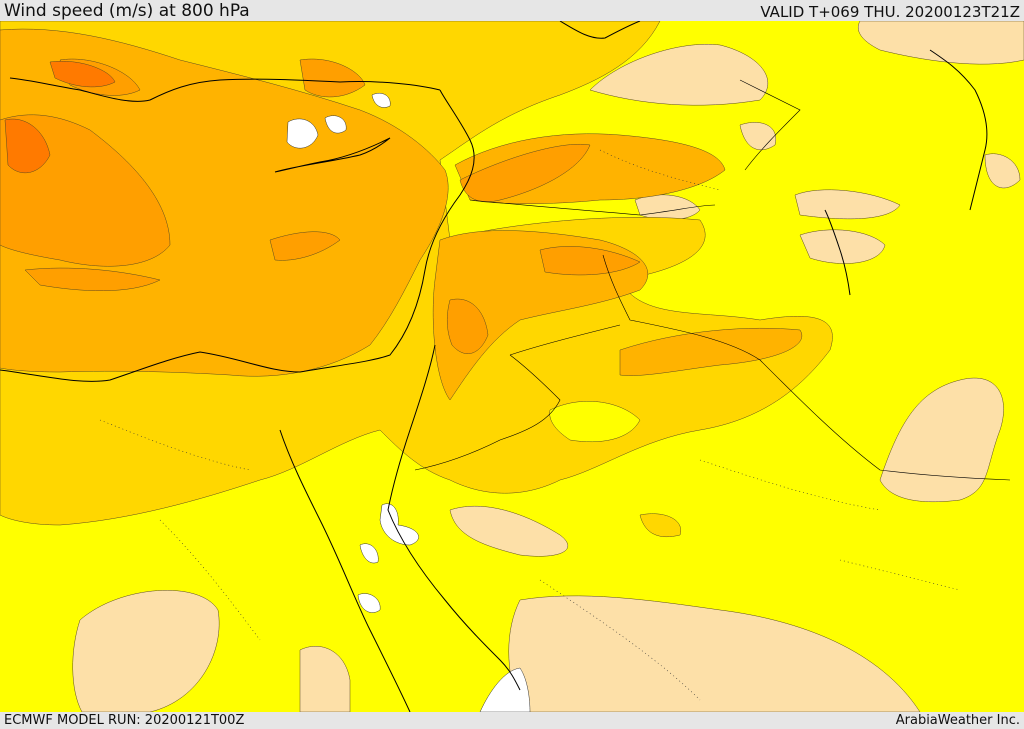  I want to click on very-strong-wind-region-libya-coast, so click(92, 279).